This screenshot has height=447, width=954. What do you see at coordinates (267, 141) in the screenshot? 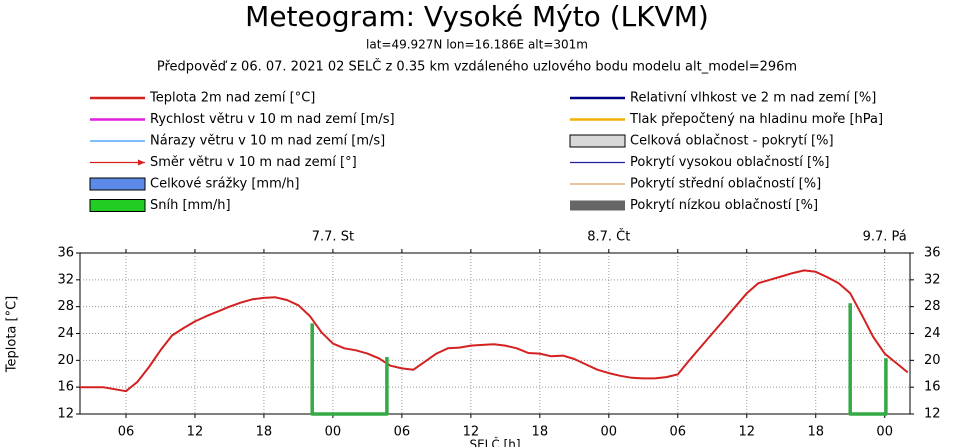
I see `legend-label: Nárazy větru v 10 m nad zemí [m/s]` at bounding box center [267, 141].